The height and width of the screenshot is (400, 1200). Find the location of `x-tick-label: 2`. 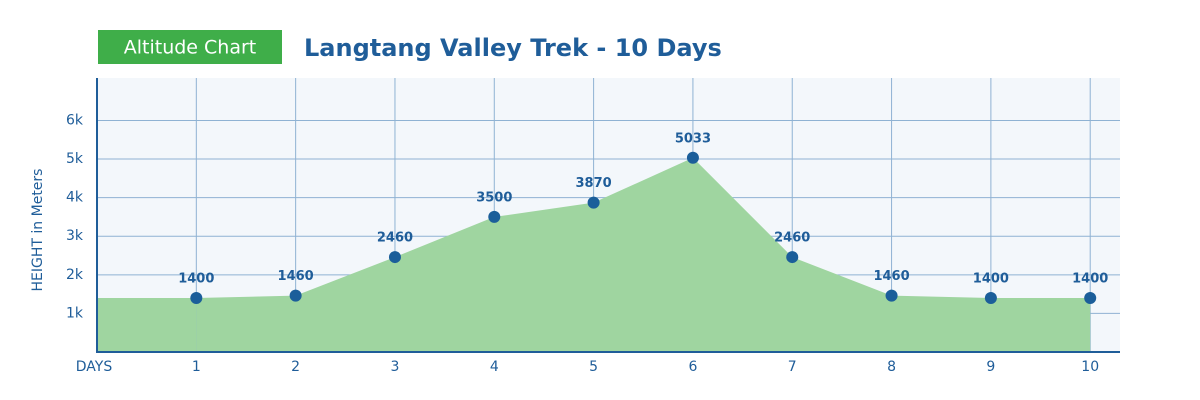

x-tick-label: 2 is located at coordinates (295, 367).